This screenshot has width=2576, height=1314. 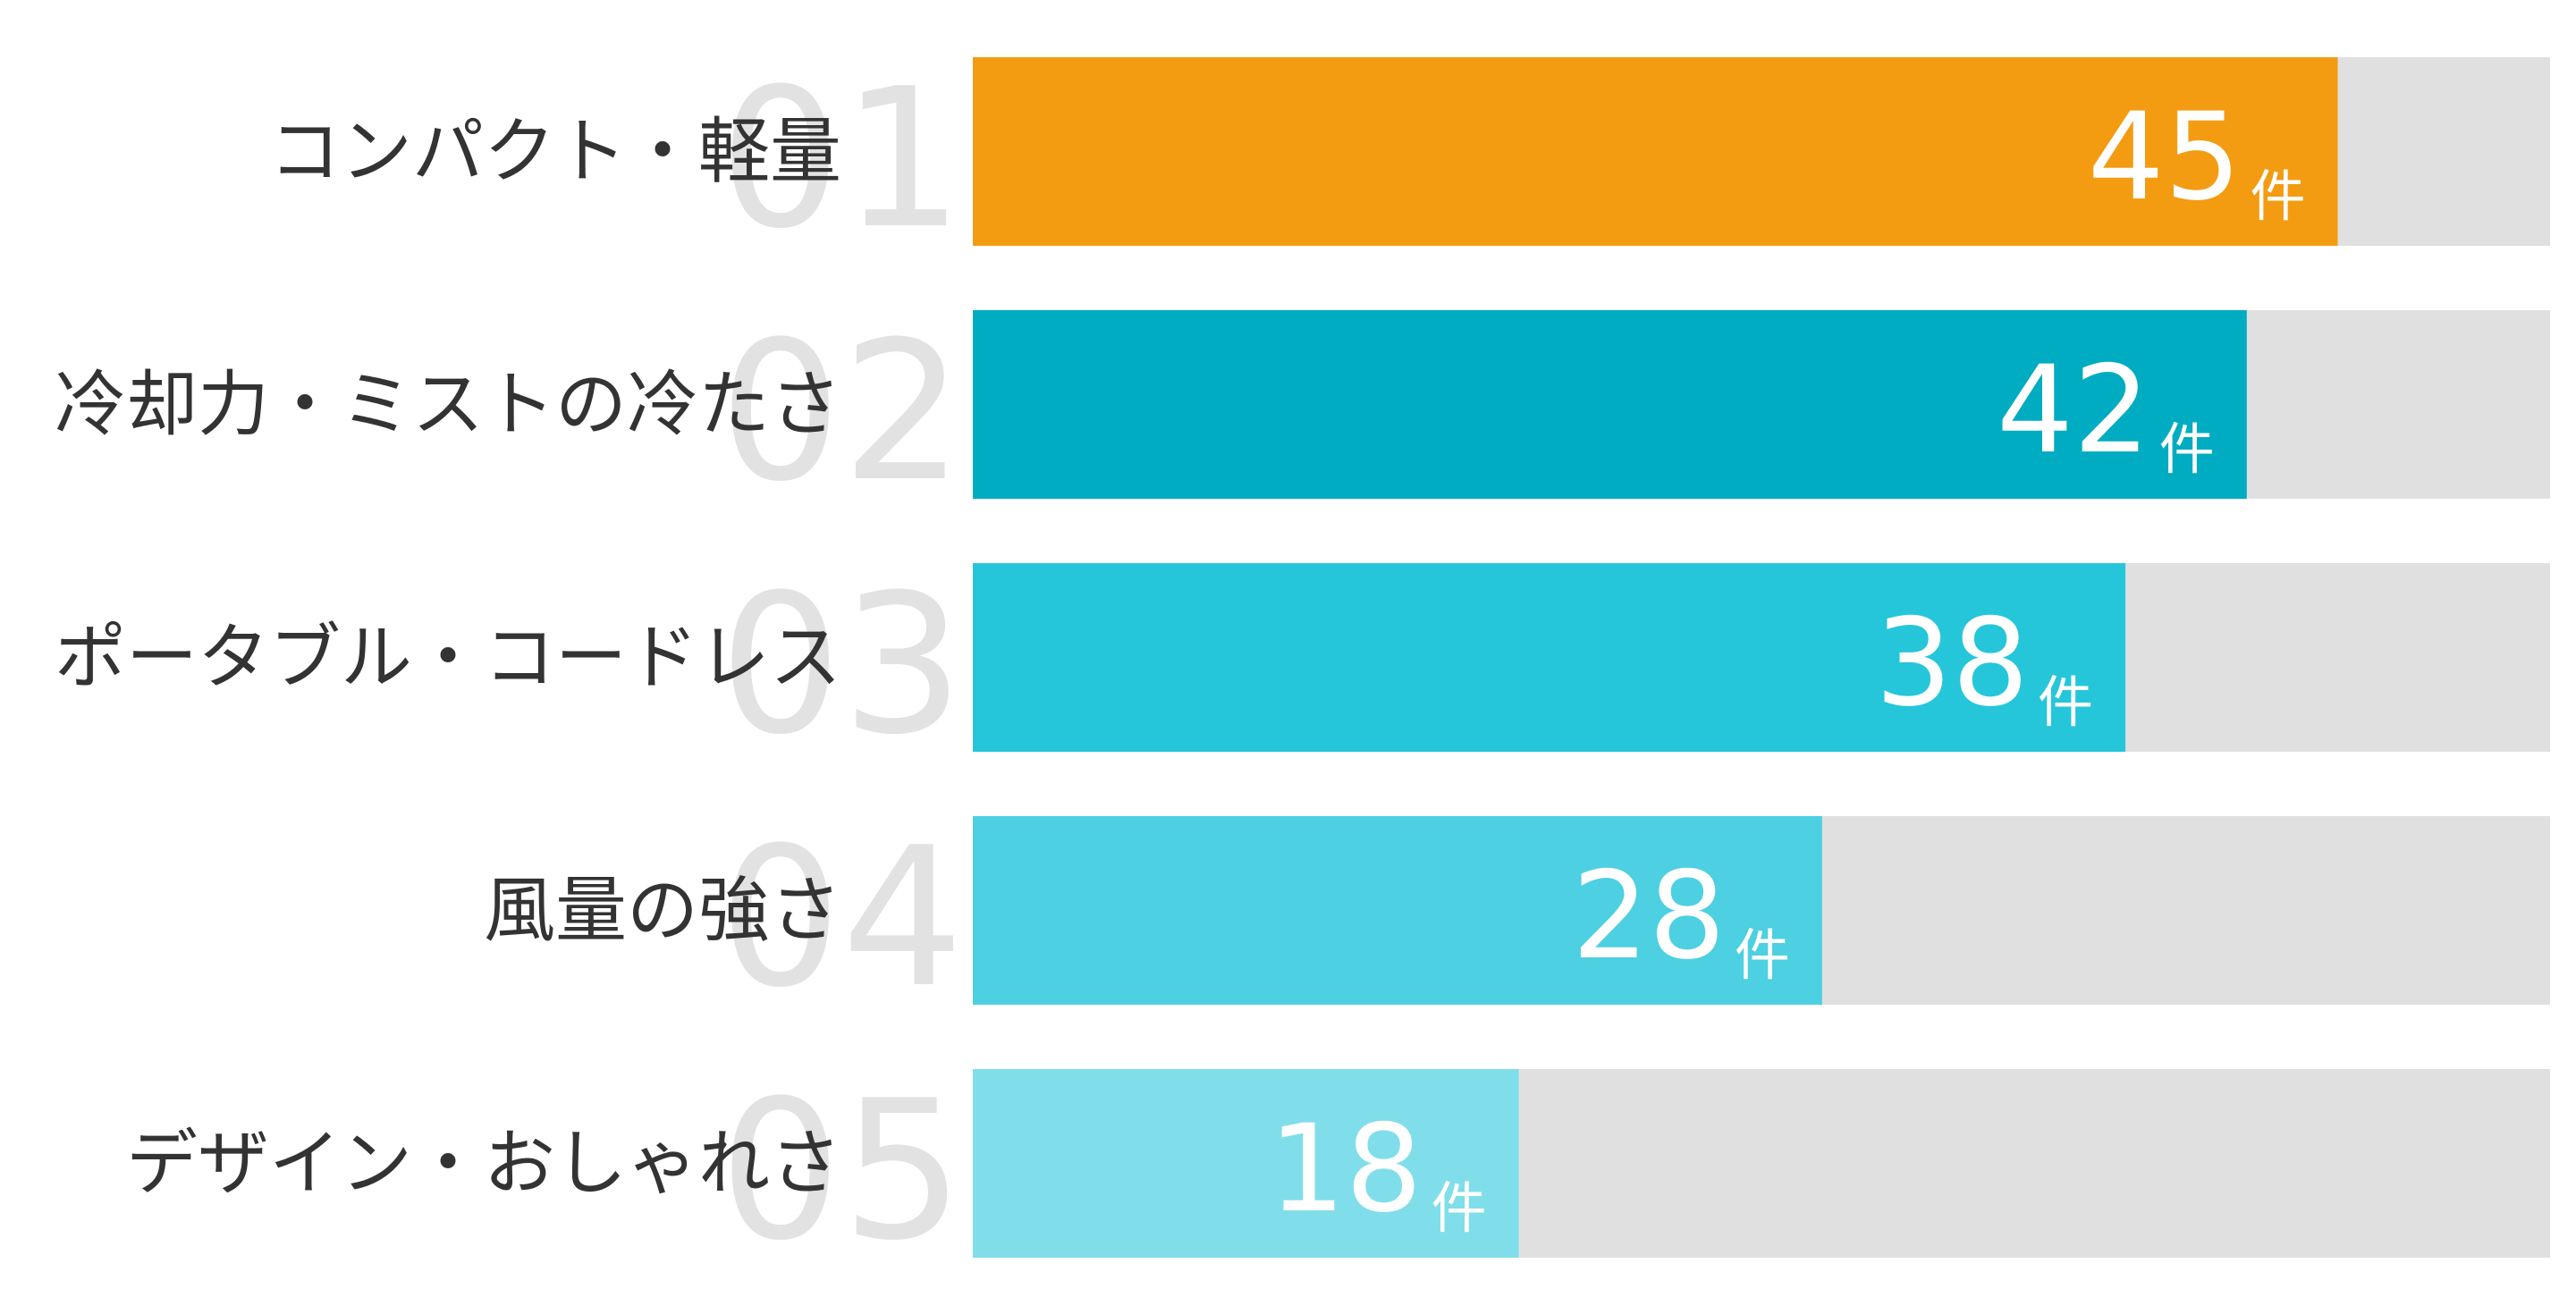 I want to click on rank-number: 02, so click(x=841, y=411).